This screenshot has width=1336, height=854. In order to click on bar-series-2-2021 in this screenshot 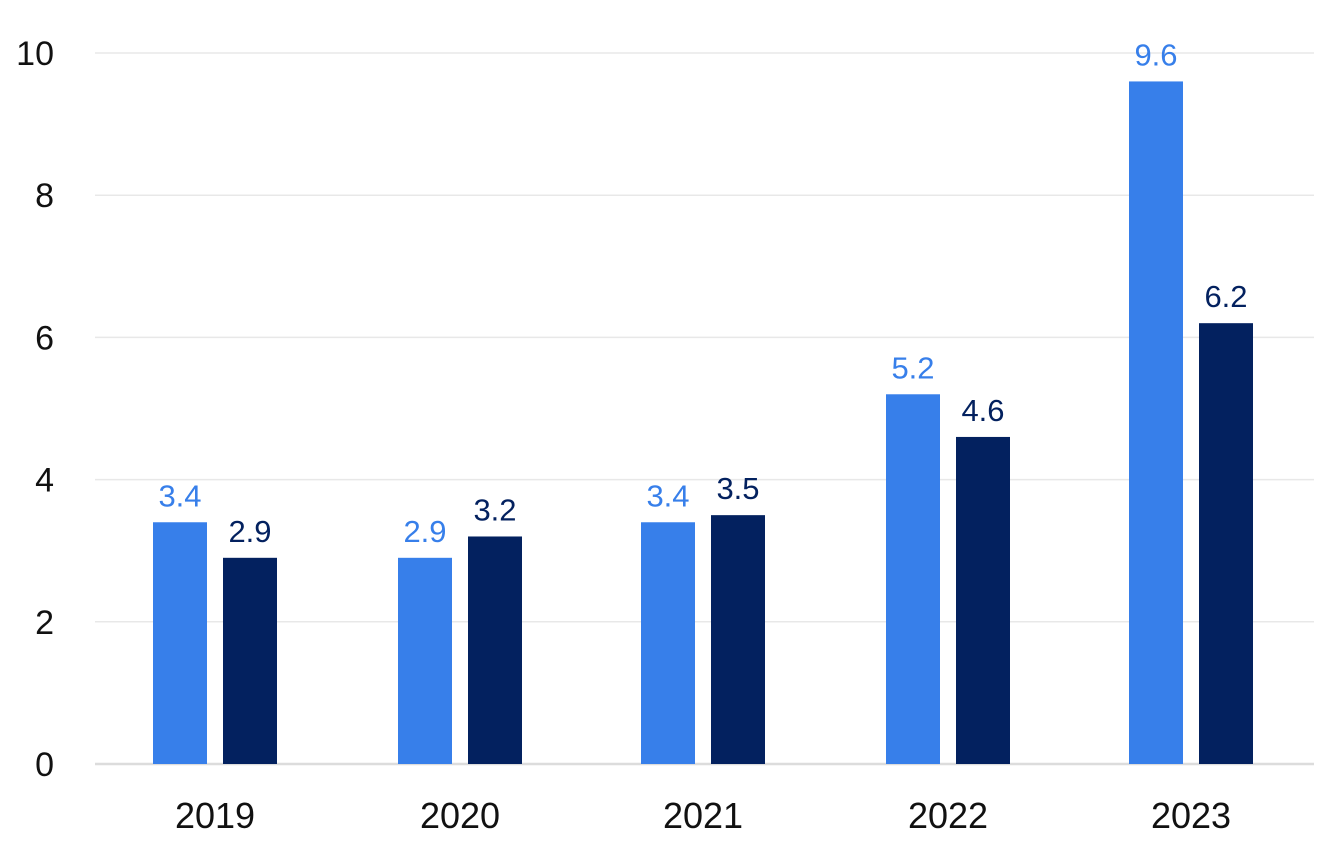, I will do `click(738, 639)`.